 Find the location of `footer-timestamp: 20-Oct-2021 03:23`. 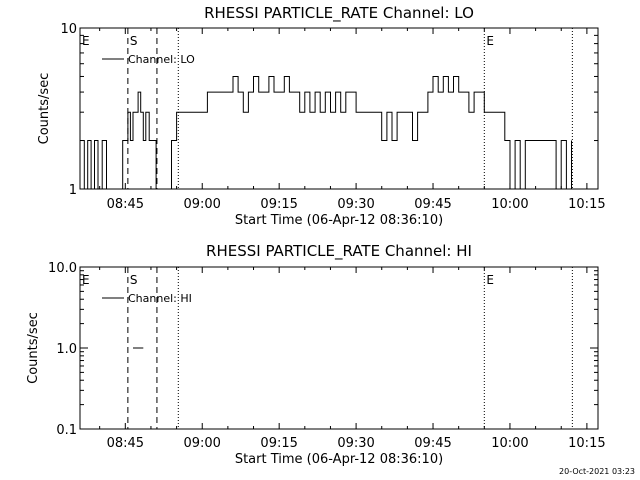

footer-timestamp: 20-Oct-2021 03:23 is located at coordinates (597, 471).